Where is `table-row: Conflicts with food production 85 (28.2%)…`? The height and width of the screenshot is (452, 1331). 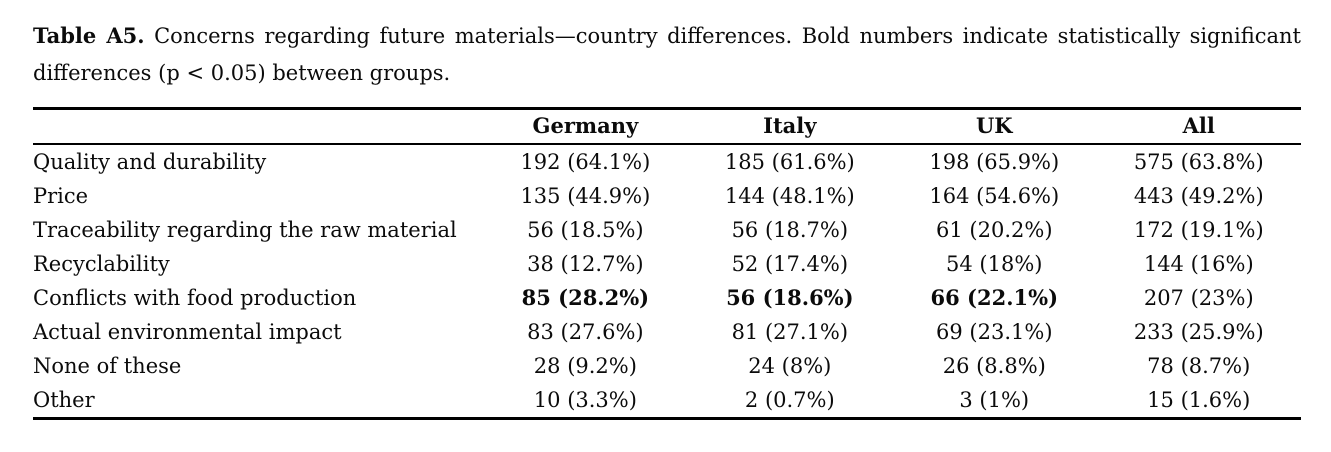
table-row: Conflicts with food production 85 (28.2%)… is located at coordinates (667, 298).